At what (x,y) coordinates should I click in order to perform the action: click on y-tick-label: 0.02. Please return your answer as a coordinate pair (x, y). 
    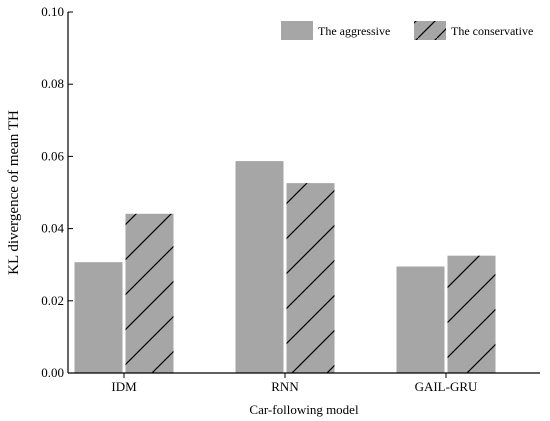
    Looking at the image, I should click on (52, 300).